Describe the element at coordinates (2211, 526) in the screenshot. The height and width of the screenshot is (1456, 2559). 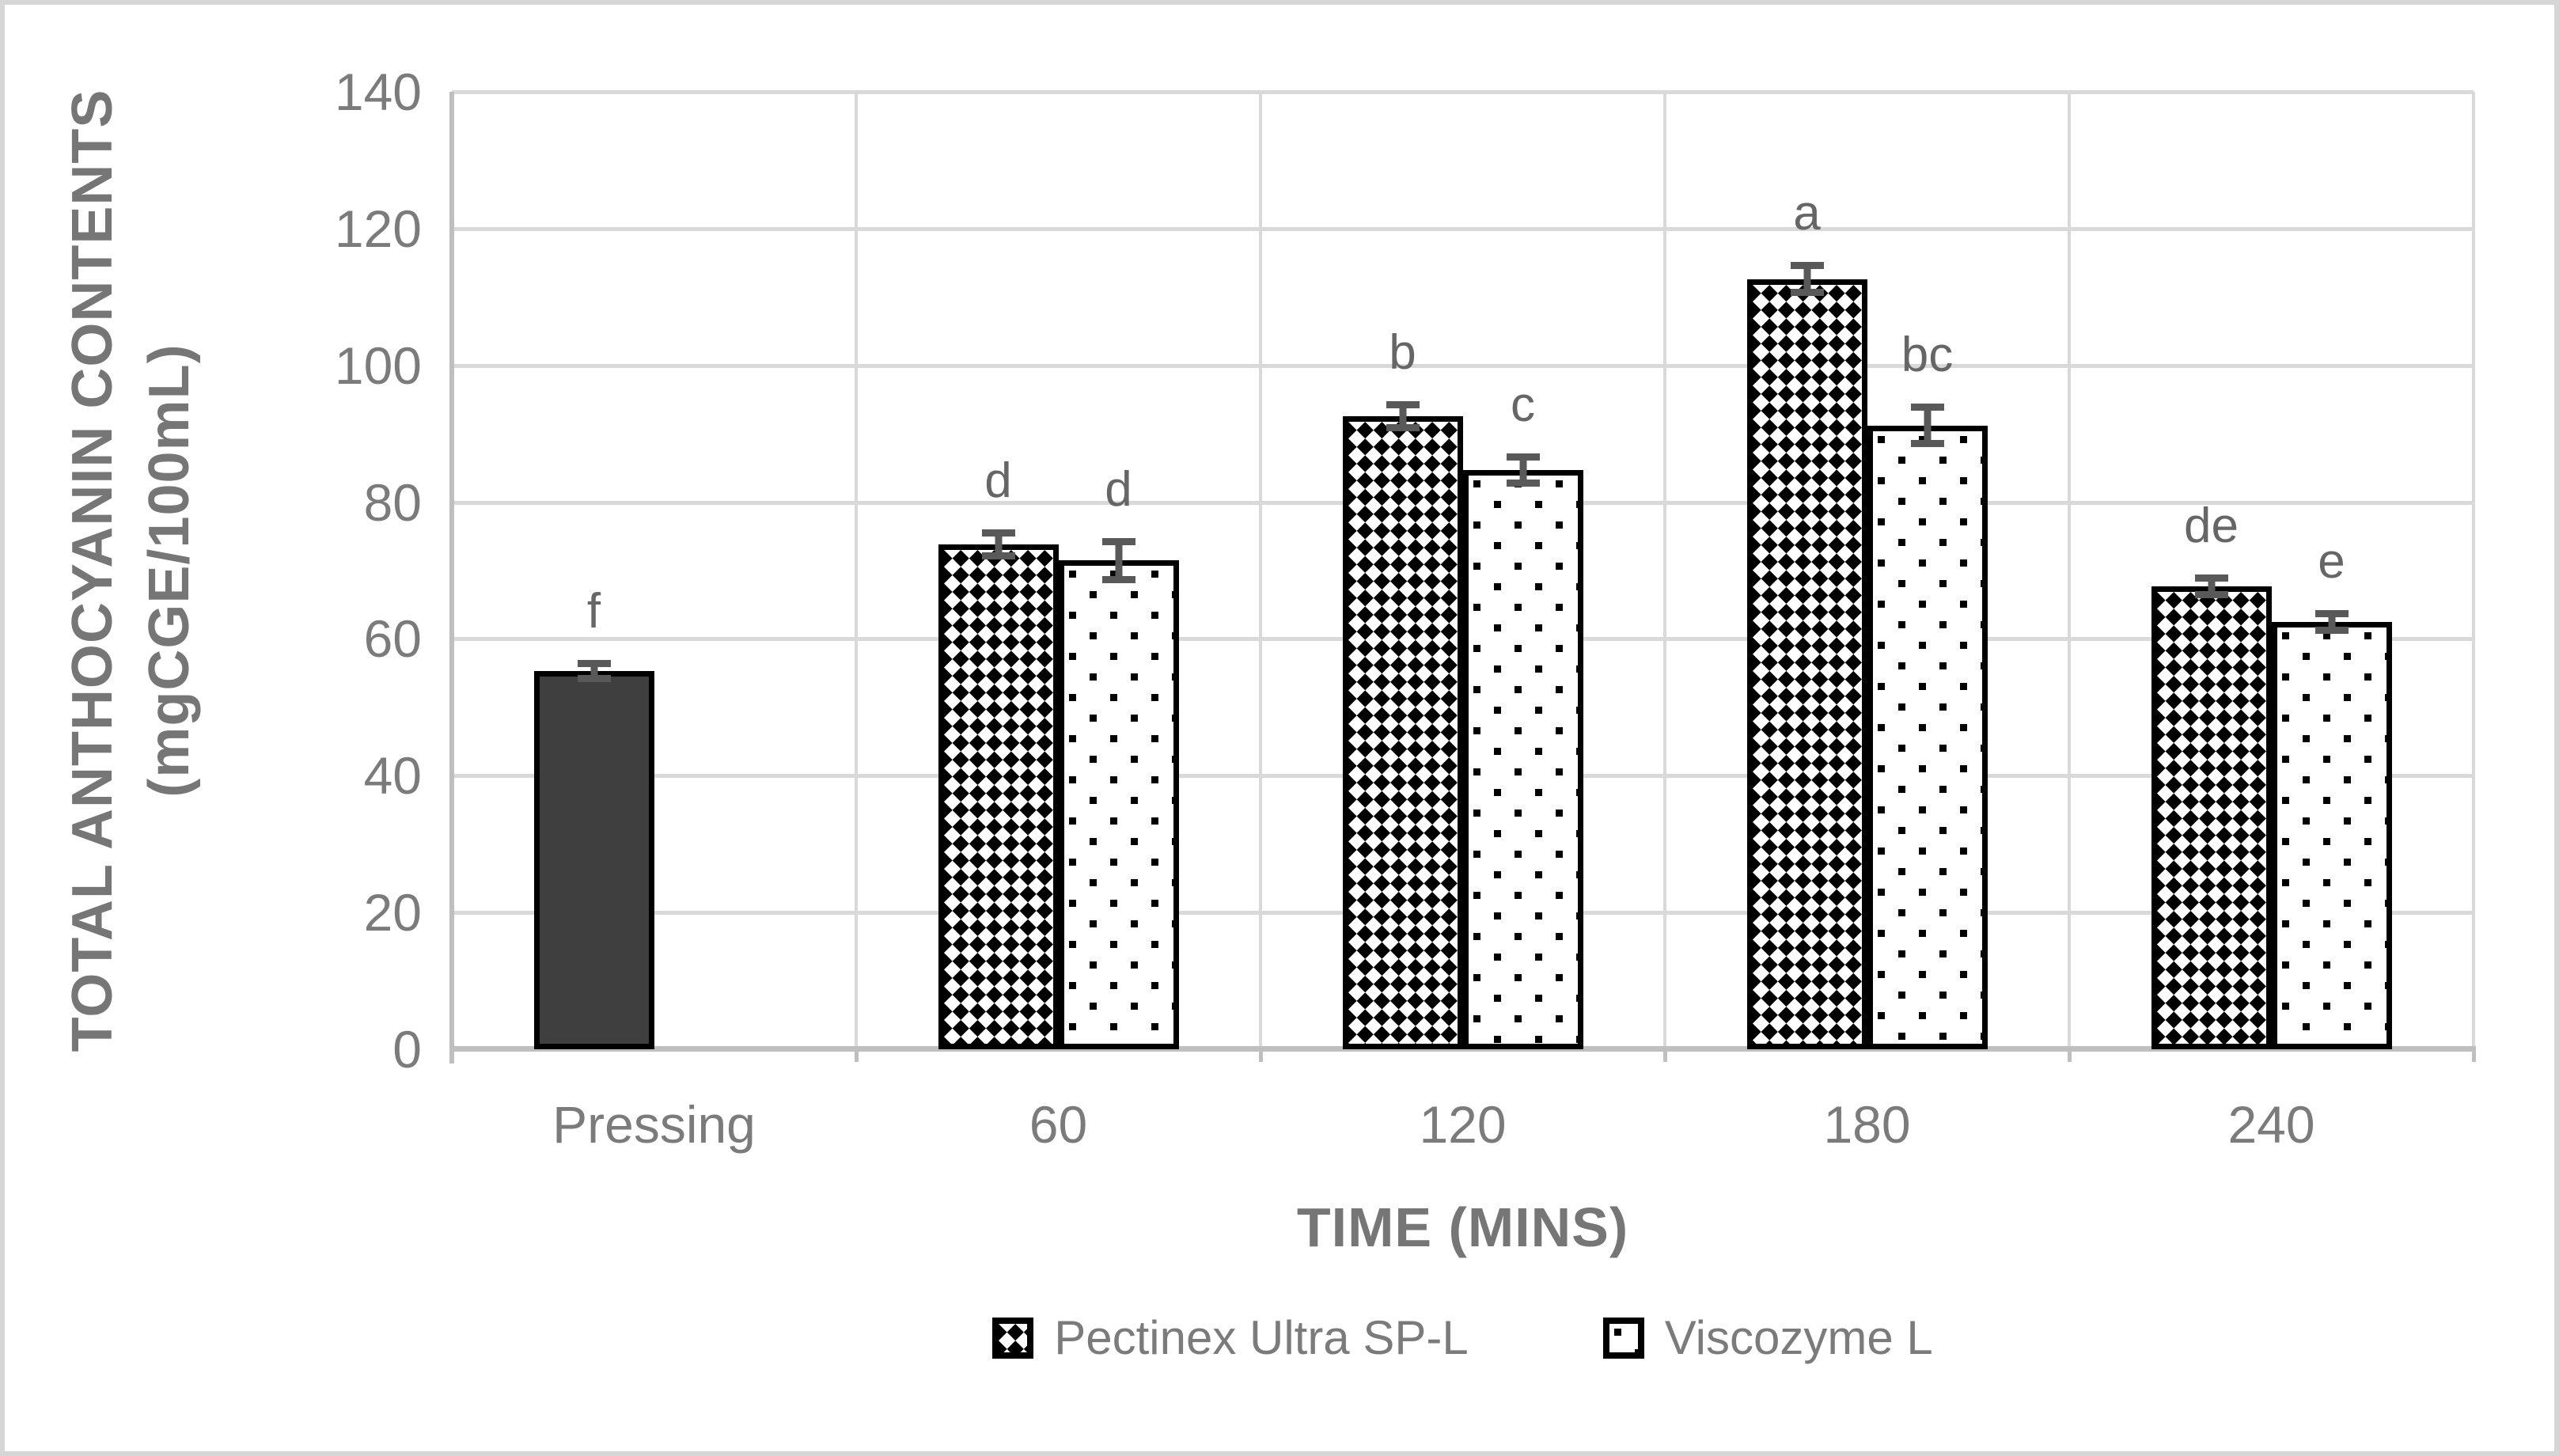
I see `significance-letter: de` at that location.